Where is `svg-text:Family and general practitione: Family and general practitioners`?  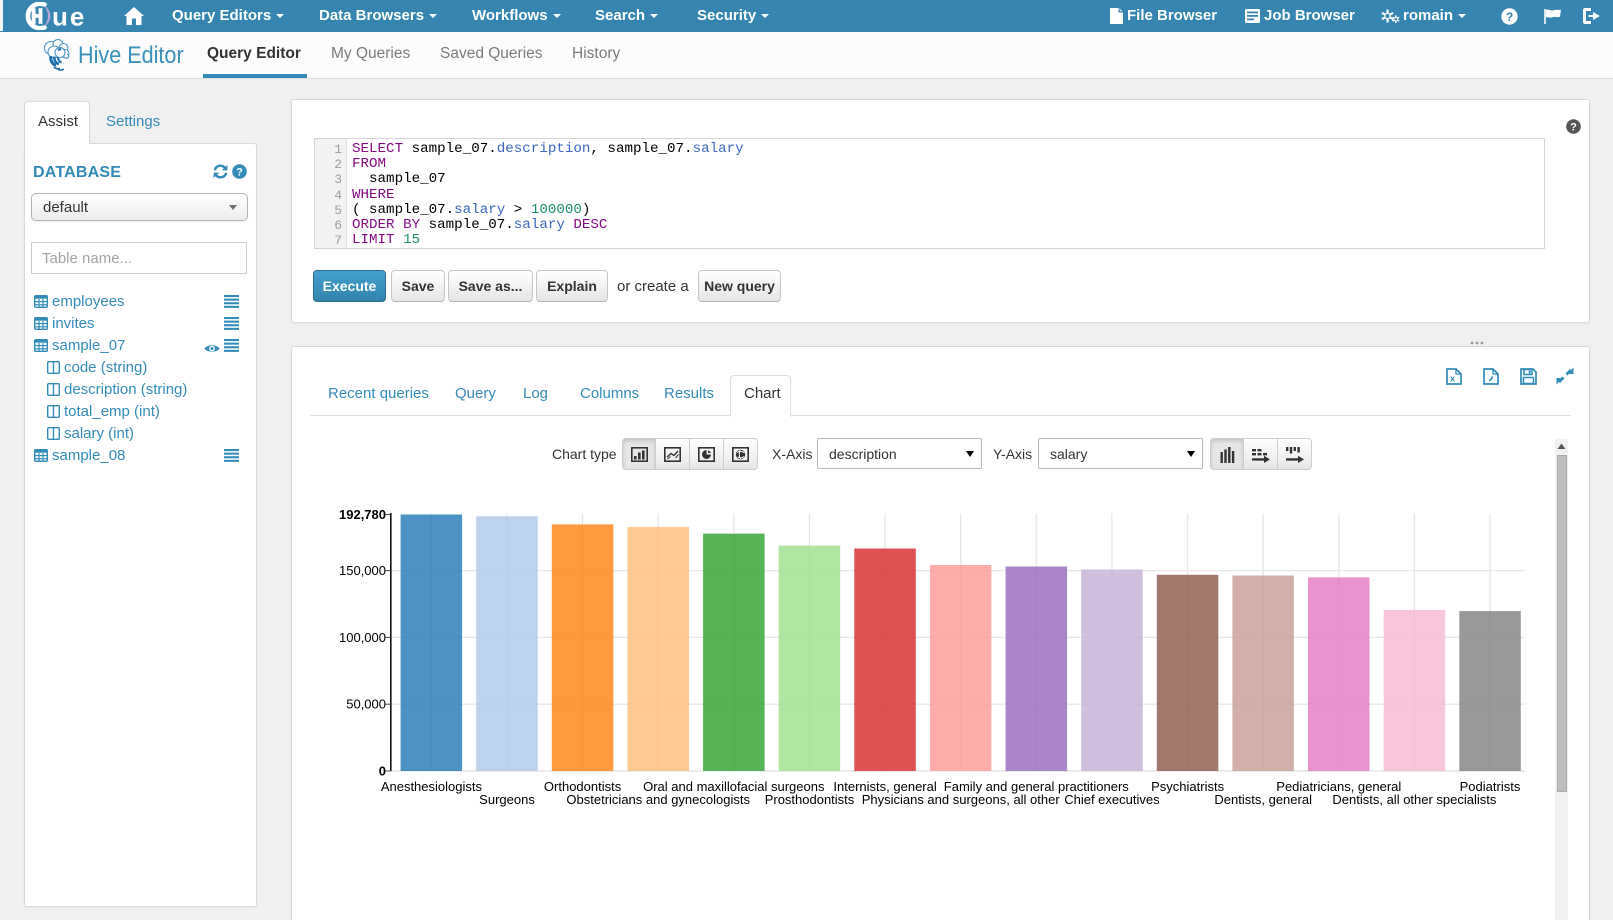
svg-text:Family and general practitione: Family and general practitioners is located at coordinates (1036, 786).